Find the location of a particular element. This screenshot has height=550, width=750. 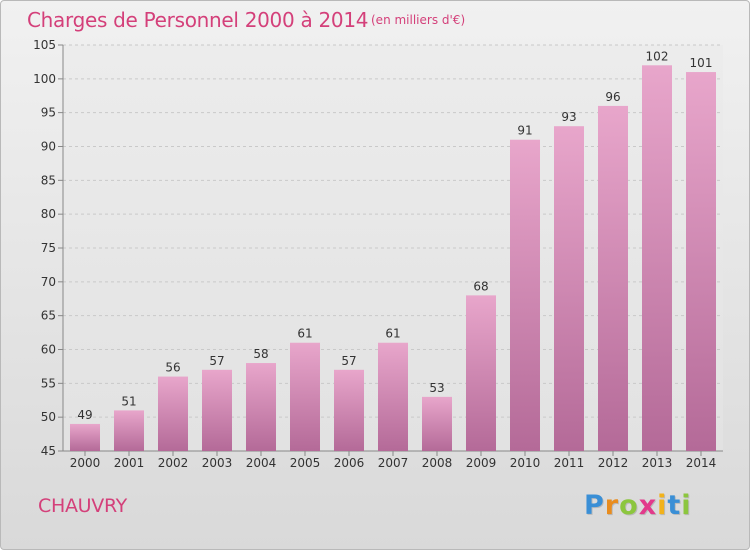

x-tick-label: 2001 is located at coordinates (129, 463).